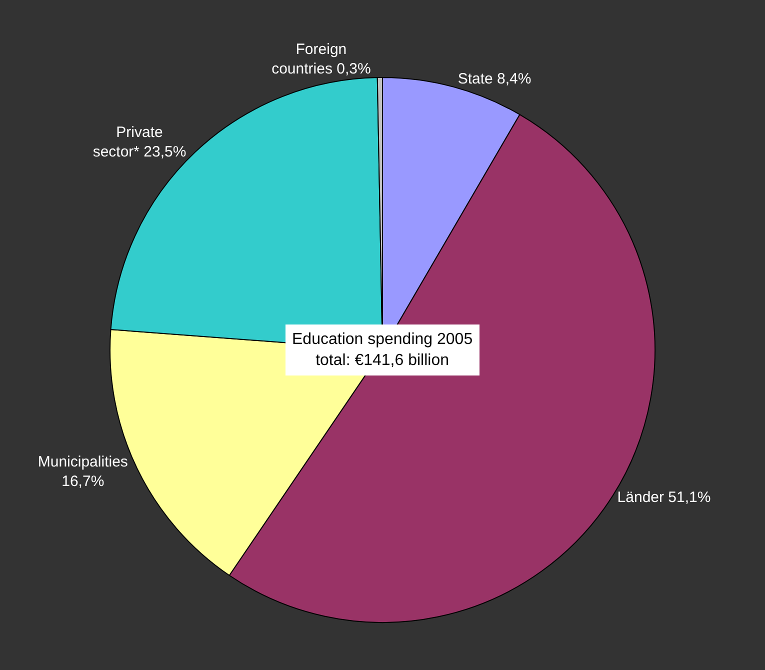 Image resolution: width=765 pixels, height=670 pixels. Describe the element at coordinates (495, 79) in the screenshot. I see `slice-label: State 8,4%` at that location.